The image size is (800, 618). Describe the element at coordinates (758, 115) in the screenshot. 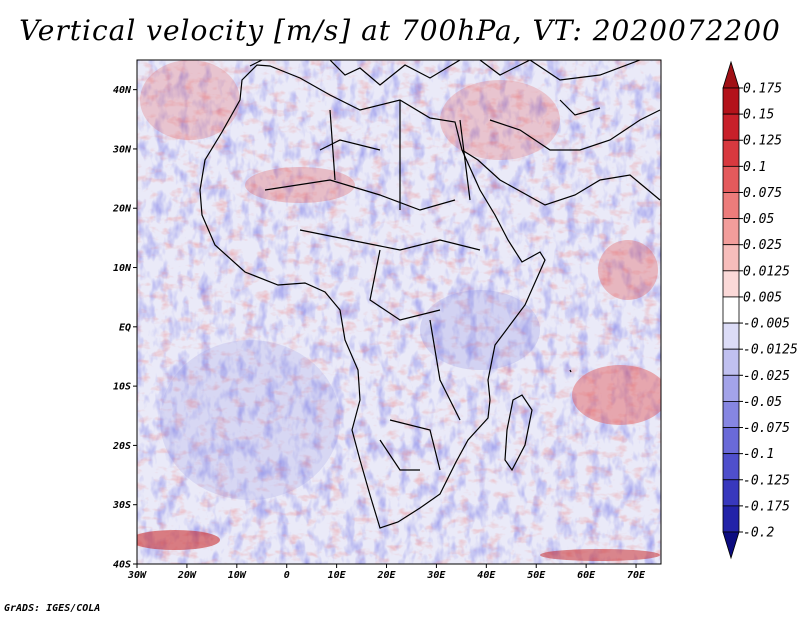

I see `colorbar-label: 0.15` at that location.